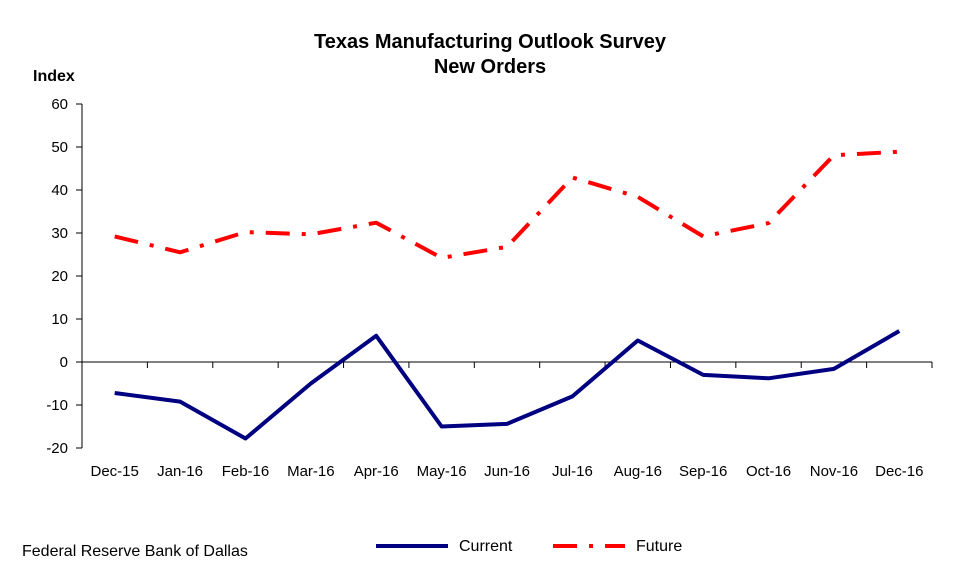 The width and height of the screenshot is (980, 573). What do you see at coordinates (659, 546) in the screenshot?
I see `legend-label-future: Future` at bounding box center [659, 546].